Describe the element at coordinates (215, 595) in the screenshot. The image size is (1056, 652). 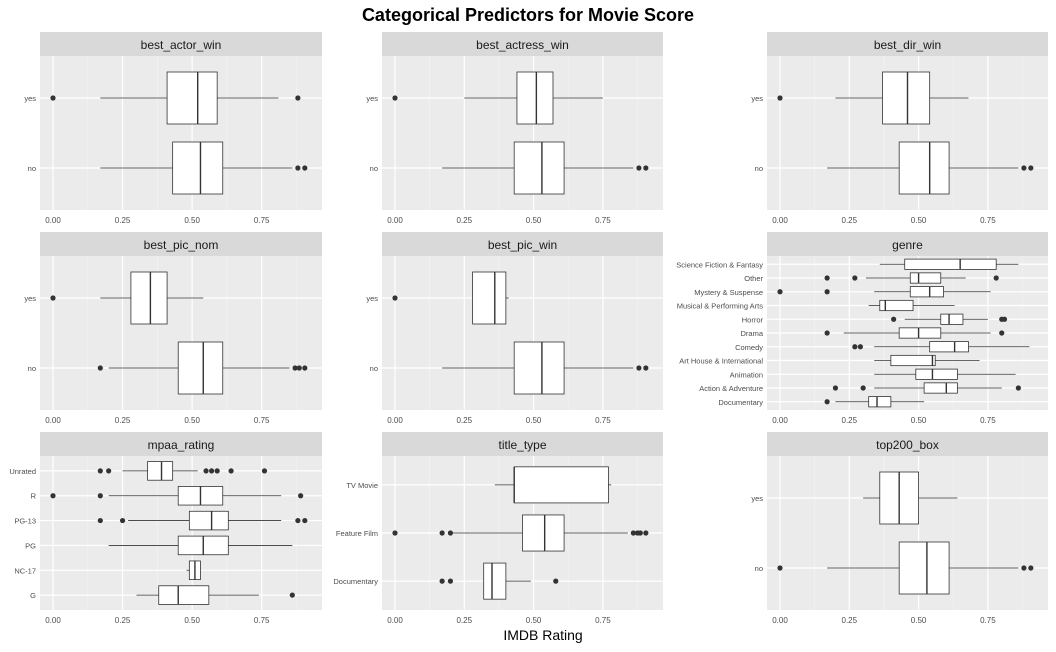
I see `box-g` at that location.